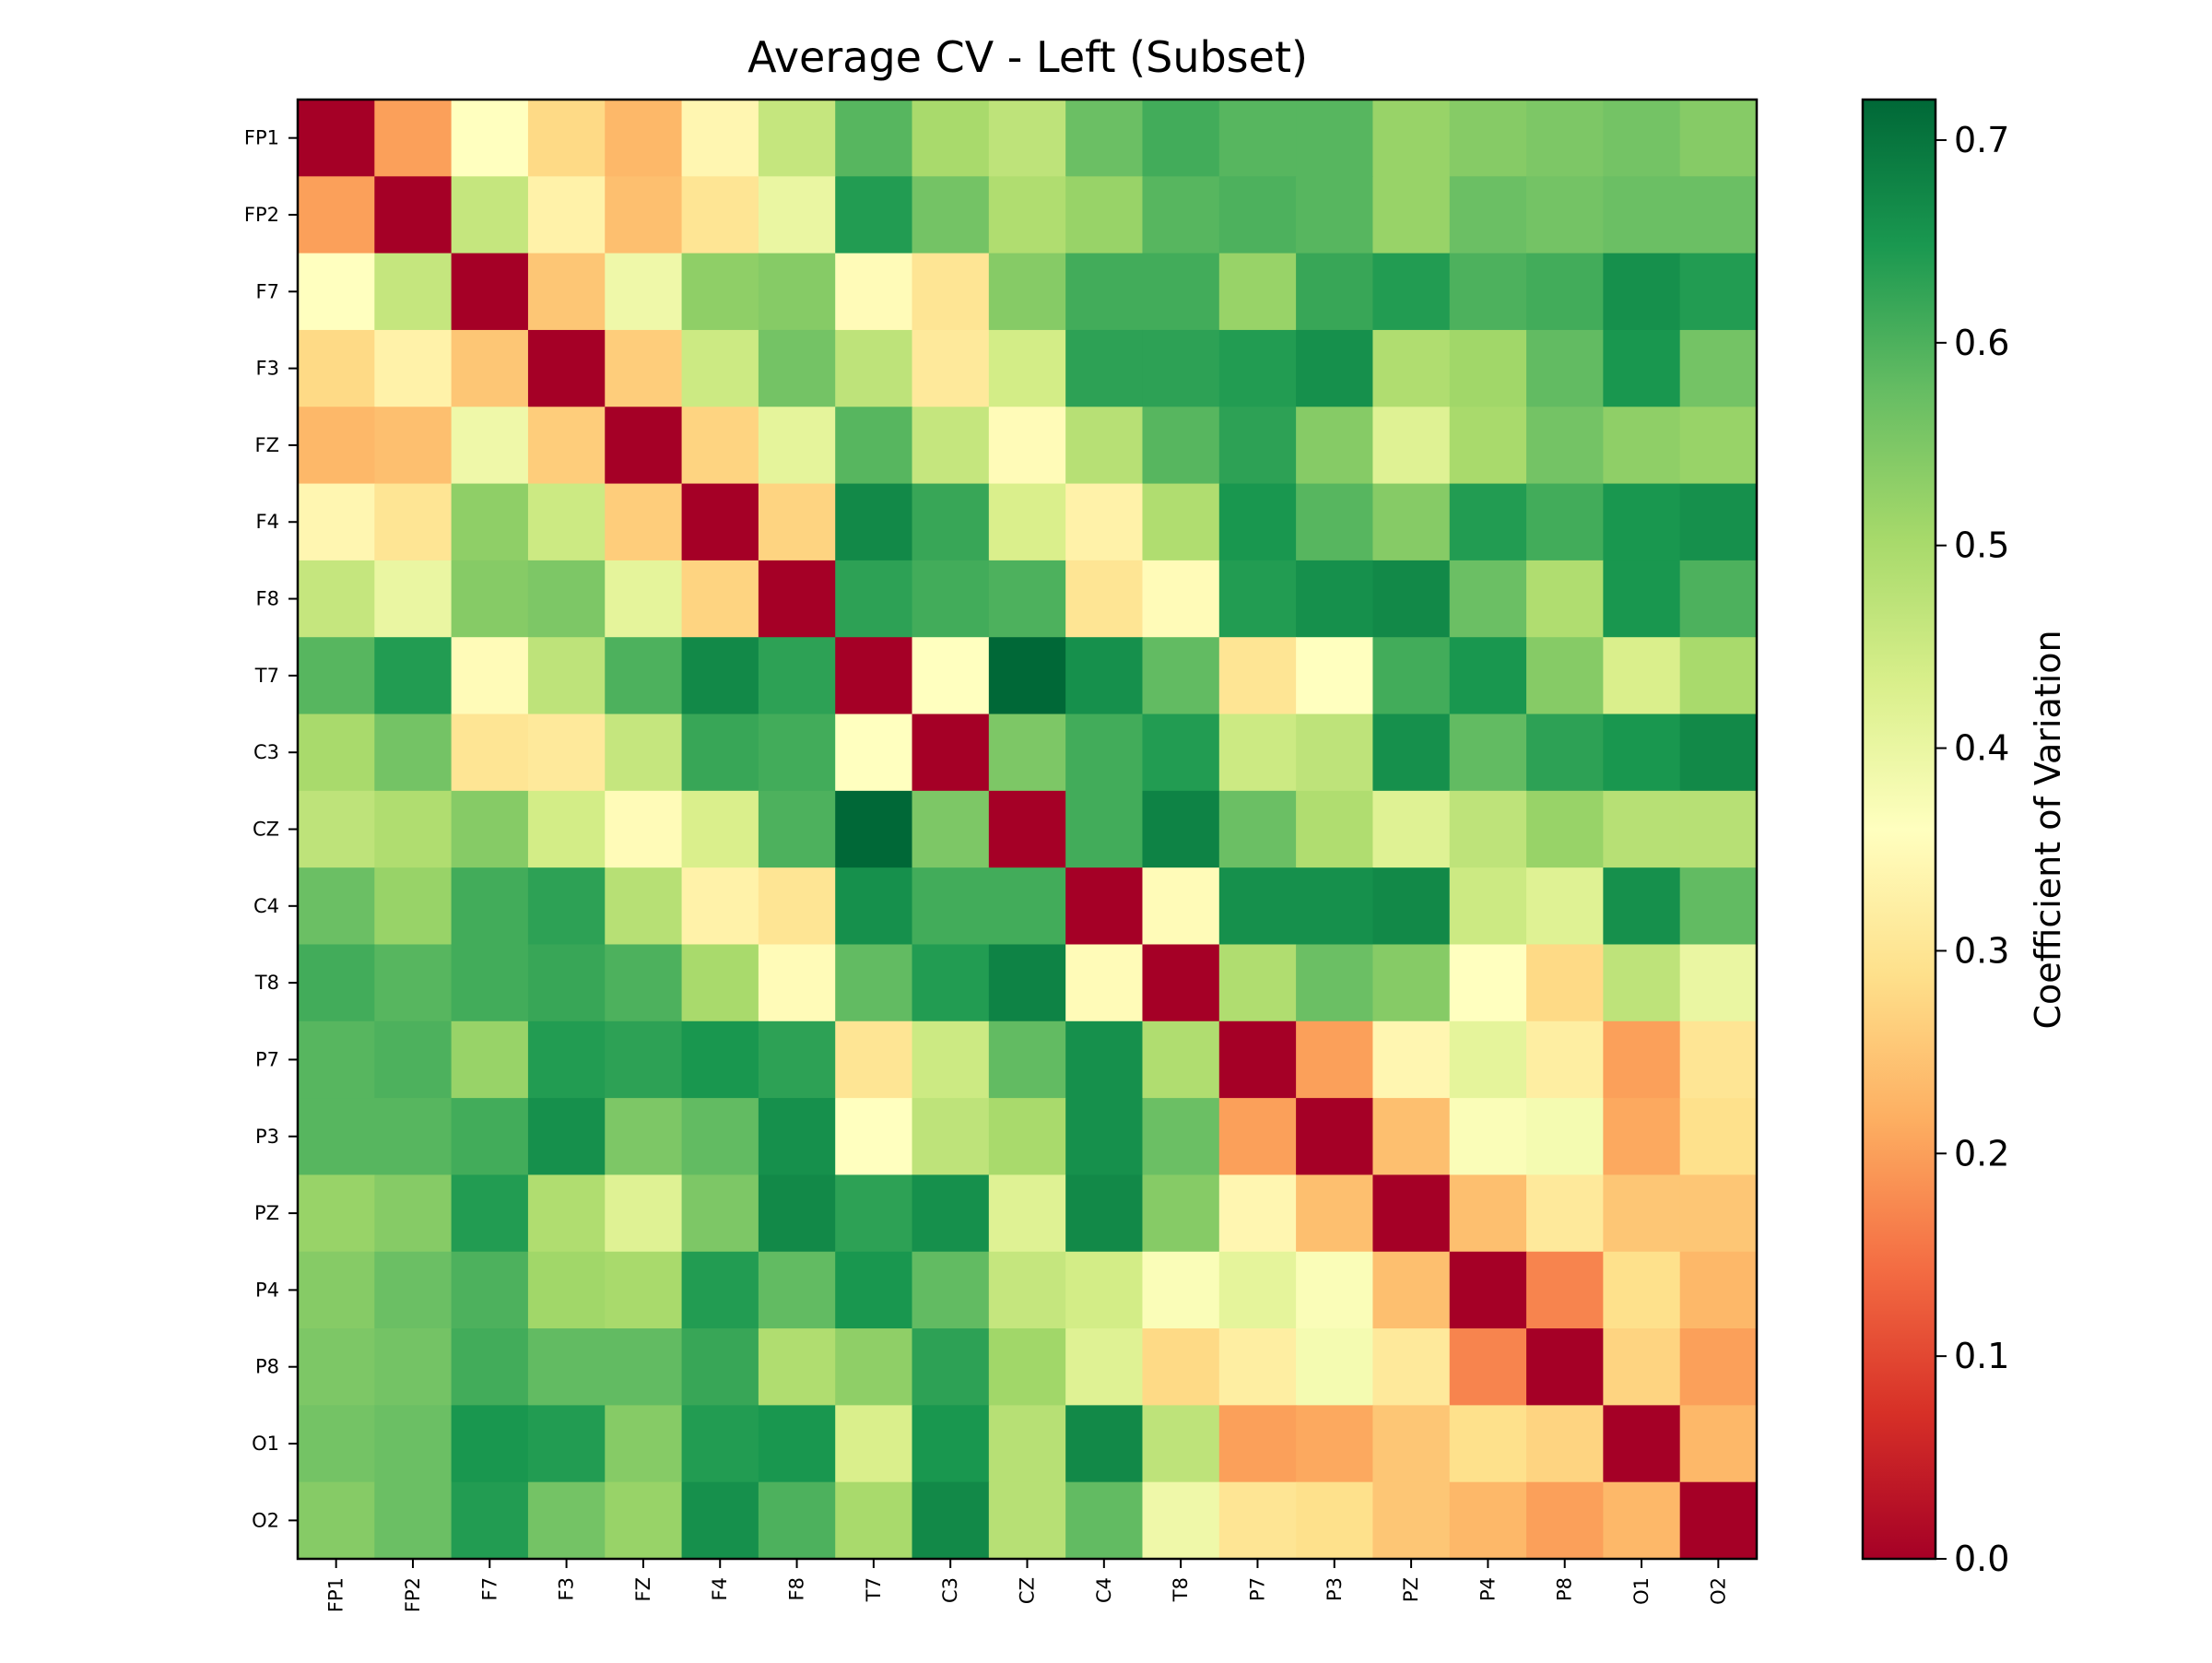  What do you see at coordinates (1257, 983) in the screenshot?
I see `heatmap-cell-T8-P7` at bounding box center [1257, 983].